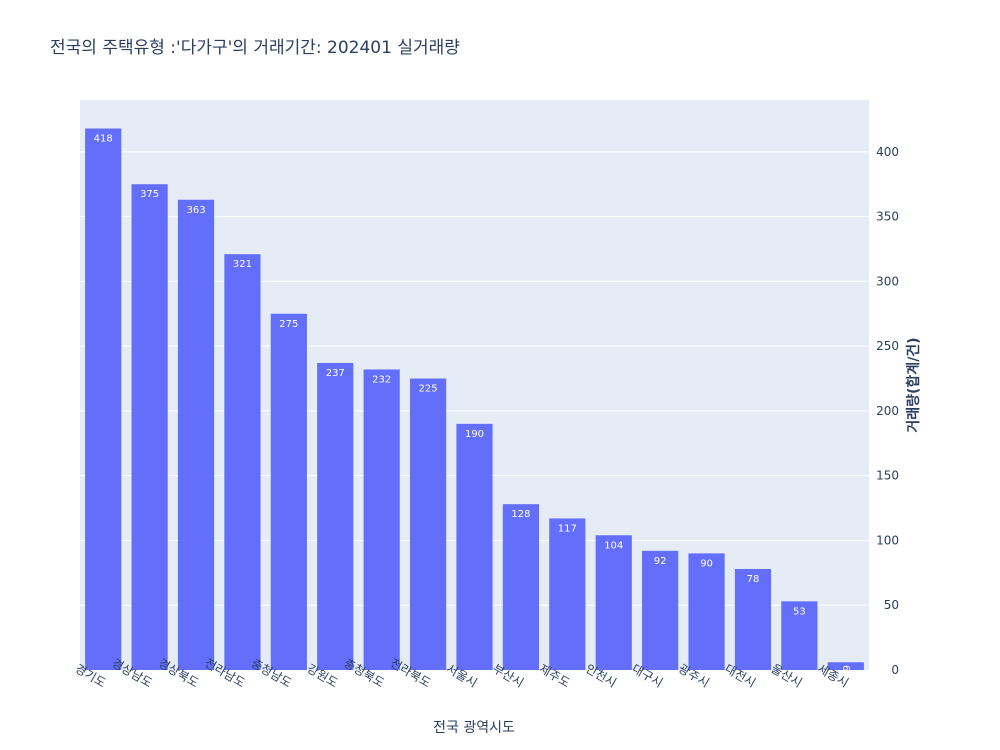 The width and height of the screenshot is (1000, 750). What do you see at coordinates (149, 194) in the screenshot?
I see `bar-value-label: 375` at bounding box center [149, 194].